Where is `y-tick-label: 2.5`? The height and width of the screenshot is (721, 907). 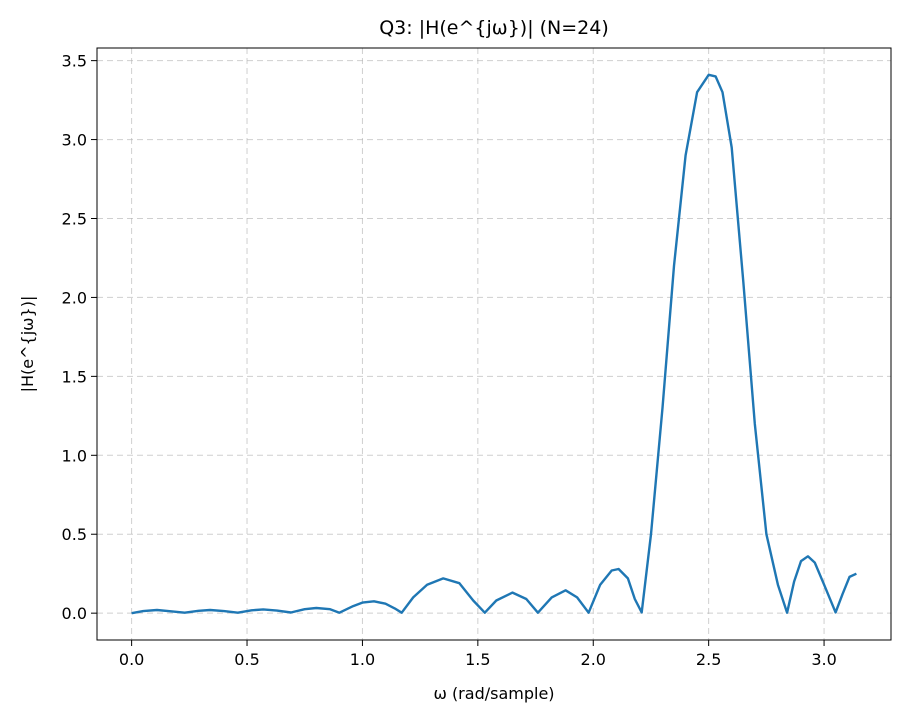
y-tick-label: 2.5 is located at coordinates (74, 218).